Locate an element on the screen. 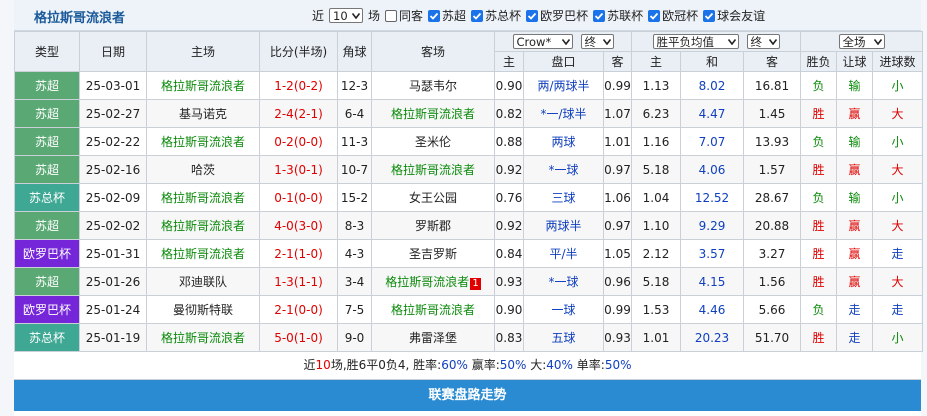 This screenshot has height=416, width=927. corners: 11-3 is located at coordinates (354, 141).